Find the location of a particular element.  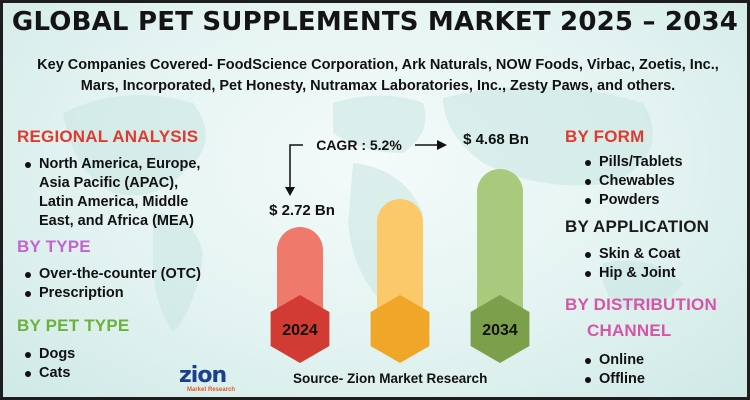

by-application-list: Skin & Coat Hip & Joint is located at coordinates (629, 264).